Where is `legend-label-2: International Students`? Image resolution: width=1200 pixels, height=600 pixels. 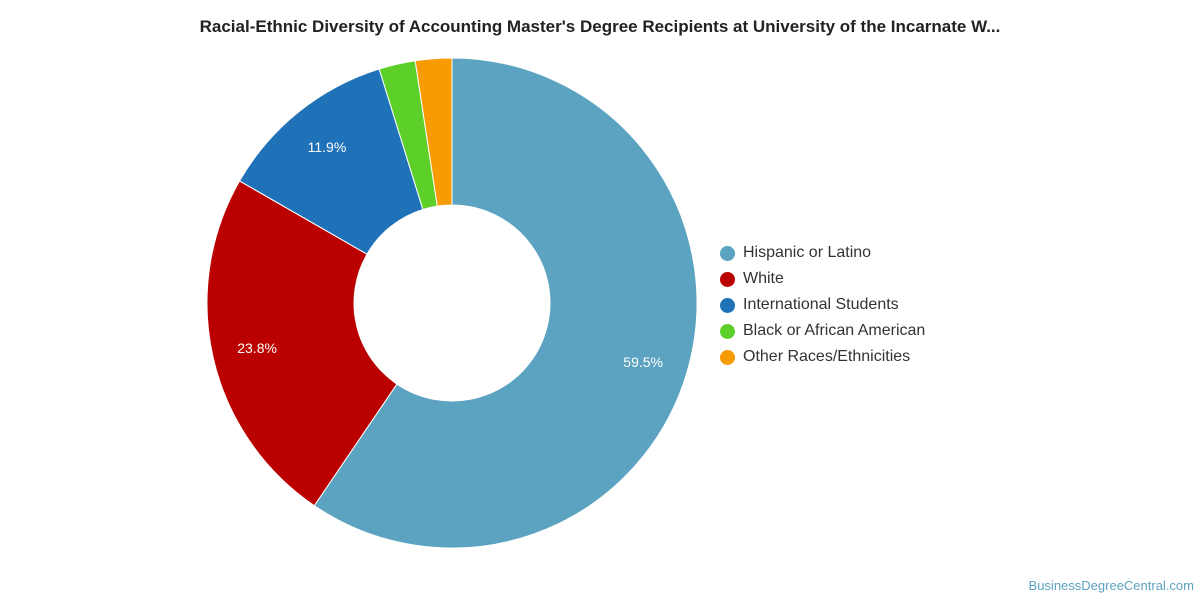 legend-label-2: International Students is located at coordinates (821, 304).